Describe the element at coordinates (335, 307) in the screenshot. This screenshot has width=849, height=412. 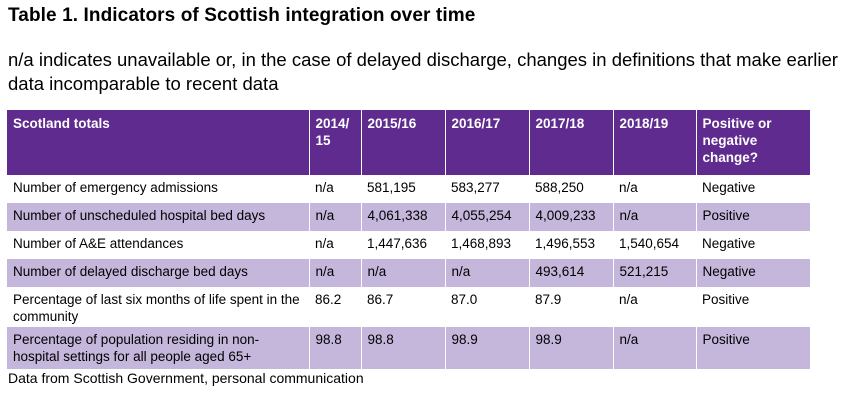
I see `table-cell: 86.2` at that location.